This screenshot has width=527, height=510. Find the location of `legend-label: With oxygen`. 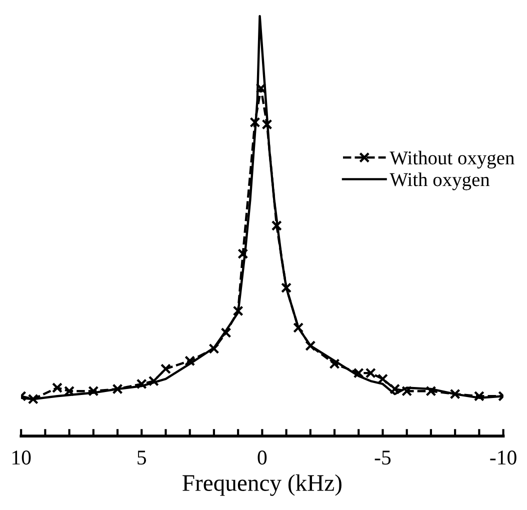

legend-label: With oxygen is located at coordinates (440, 181).